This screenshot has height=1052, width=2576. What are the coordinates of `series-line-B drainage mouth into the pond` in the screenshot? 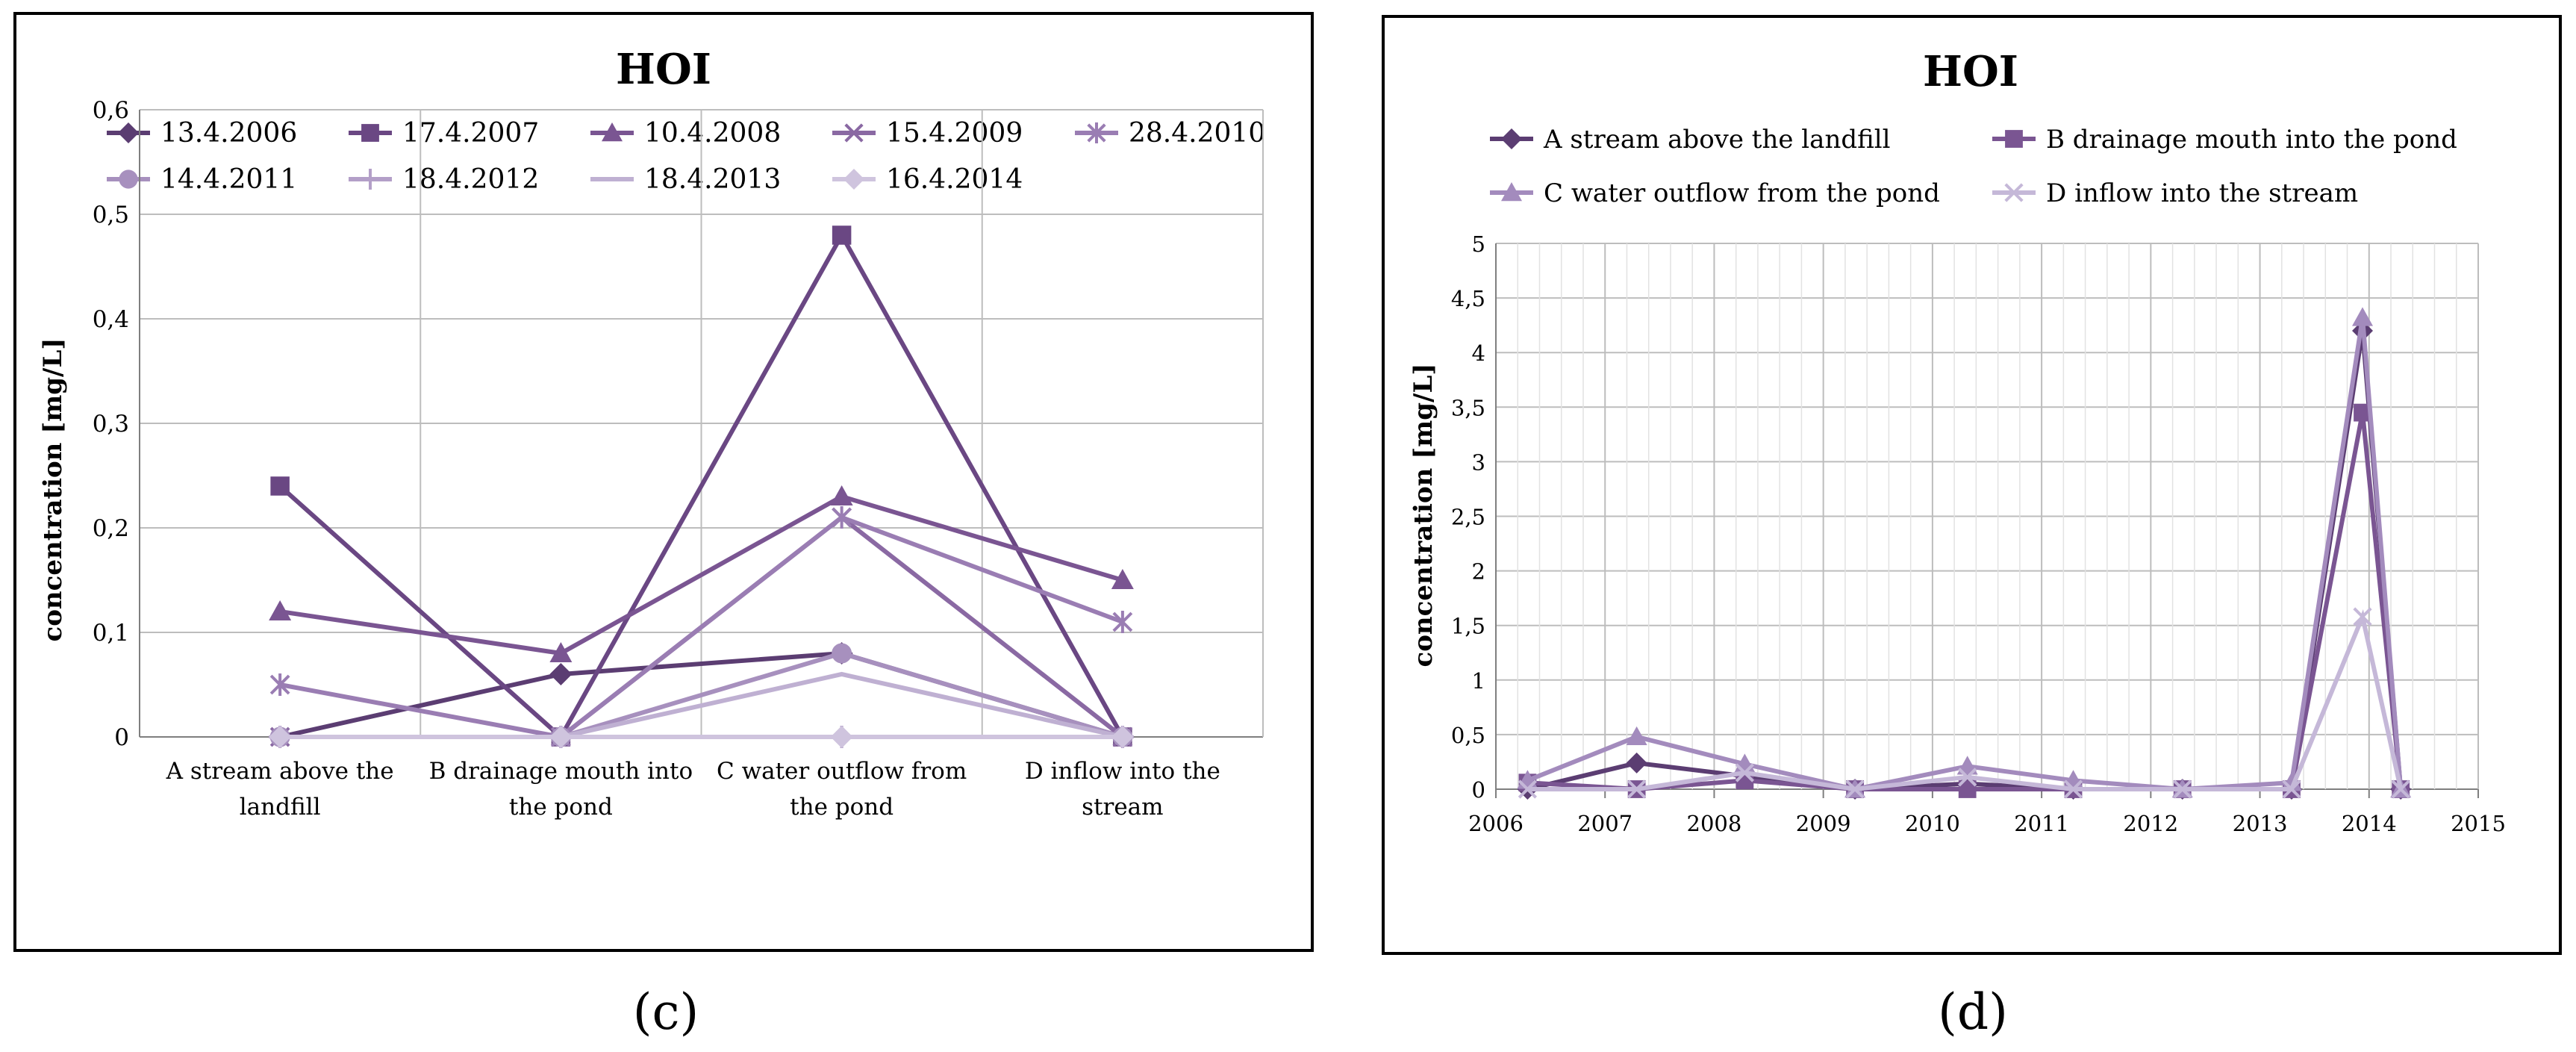 It's located at (1965, 602).